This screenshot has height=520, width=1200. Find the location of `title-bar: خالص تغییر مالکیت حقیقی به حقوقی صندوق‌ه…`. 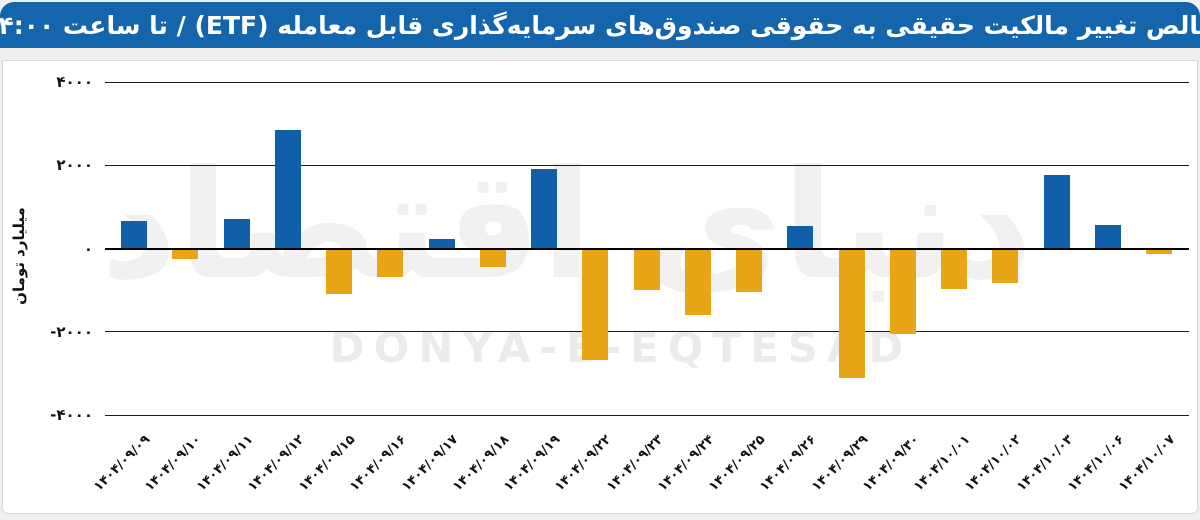

title-bar: خالص تغییر مالکیت حقیقی به حقوقی صندوق‌ه… is located at coordinates (600, 25).